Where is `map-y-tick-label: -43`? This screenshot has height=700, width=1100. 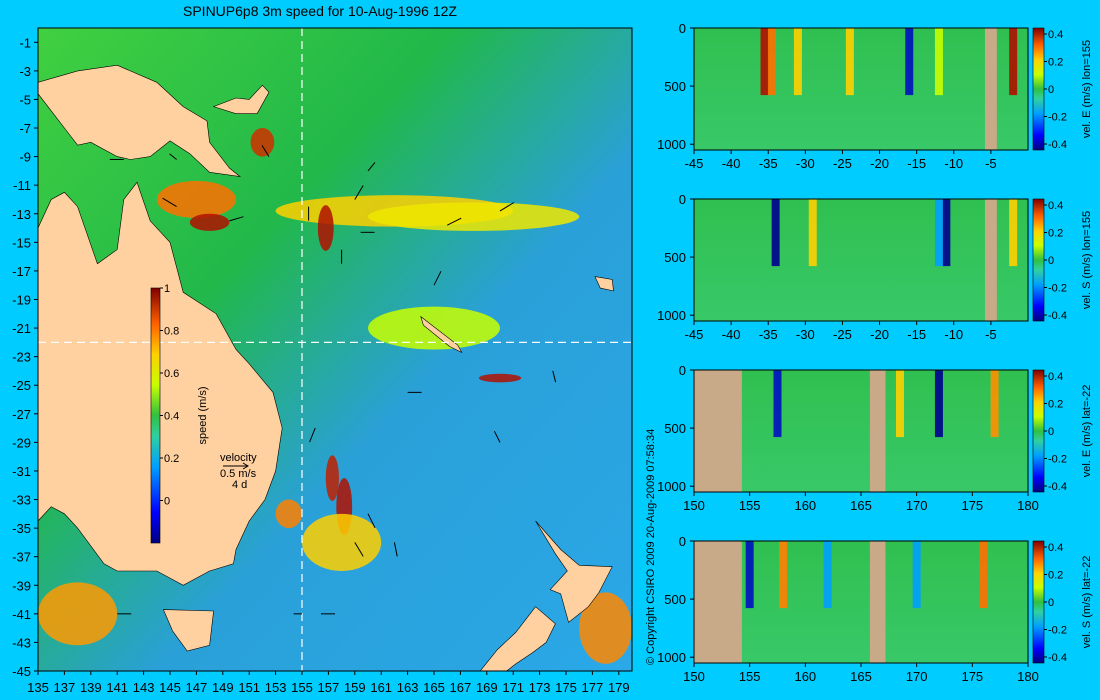
map-y-tick-label: -43 is located at coordinates (21, 642).